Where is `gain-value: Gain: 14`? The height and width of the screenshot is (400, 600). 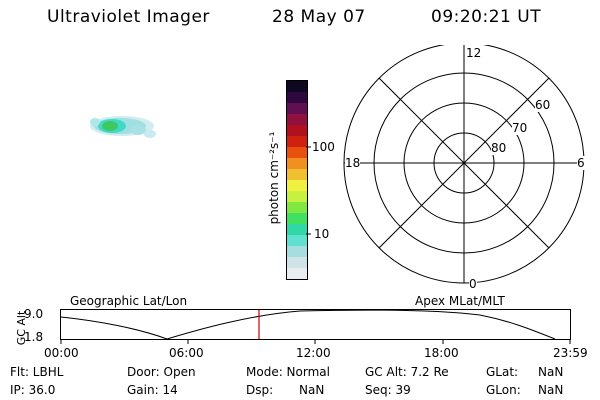
gain-value: Gain: 14 is located at coordinates (152, 390).